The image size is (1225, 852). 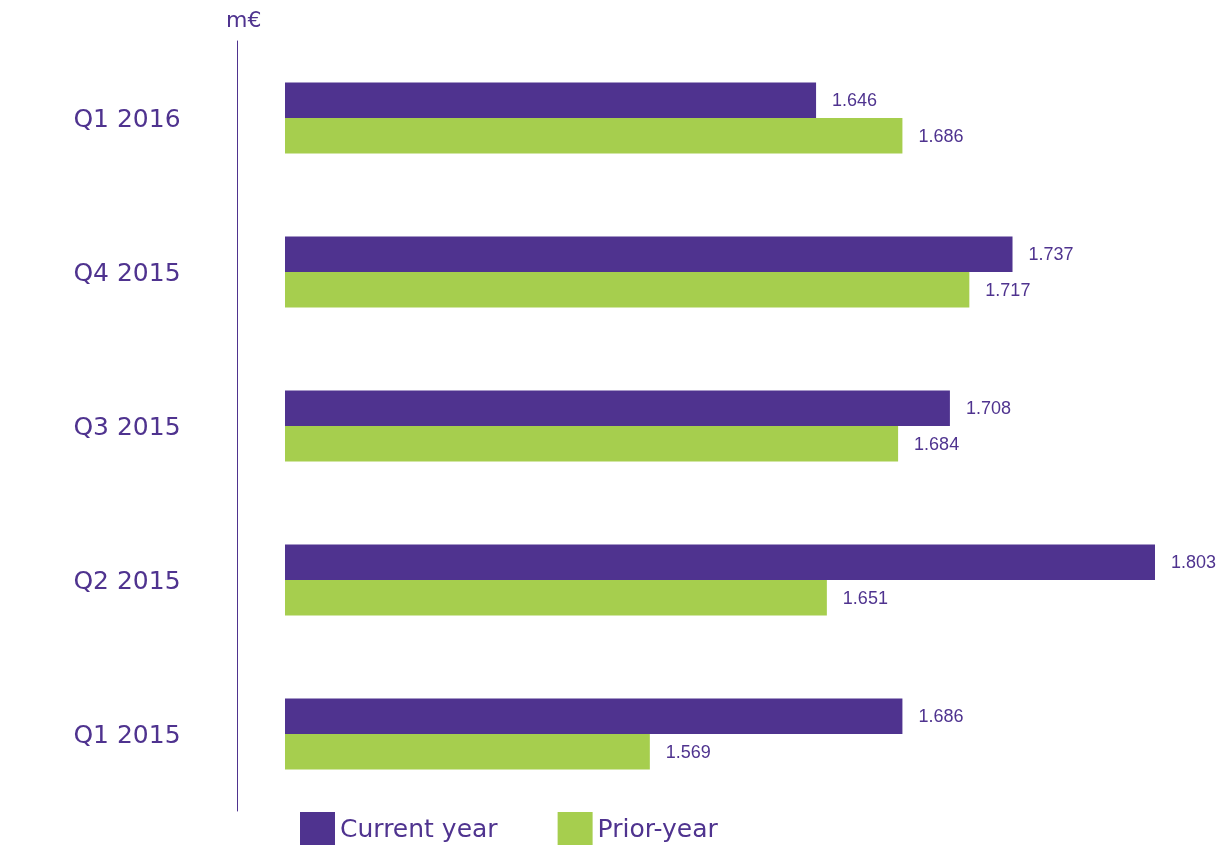 What do you see at coordinates (1008, 289) in the screenshot?
I see `data-label: 1.717` at bounding box center [1008, 289].